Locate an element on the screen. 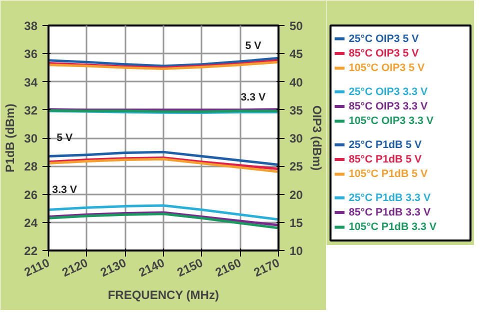 This screenshot has height=331, width=500. x-tick-label: 2110 is located at coordinates (37, 267).